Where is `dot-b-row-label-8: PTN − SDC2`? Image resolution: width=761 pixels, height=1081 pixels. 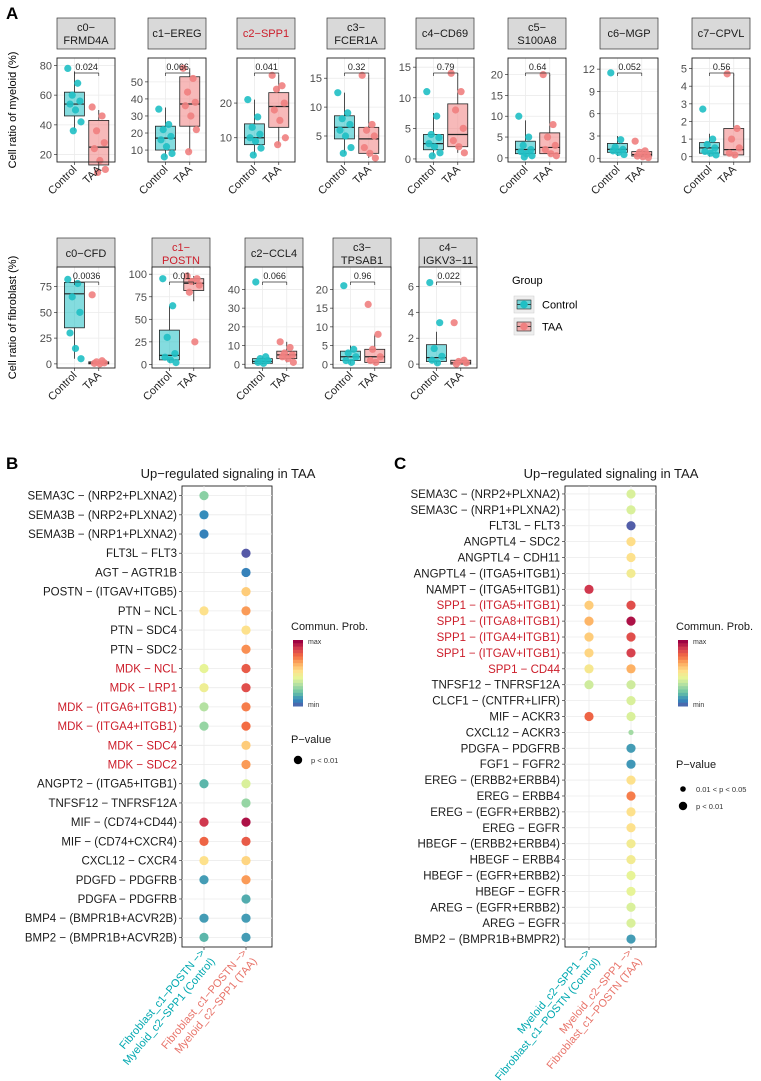 dot-b-row-label-8: PTN − SDC2 is located at coordinates (143, 650).